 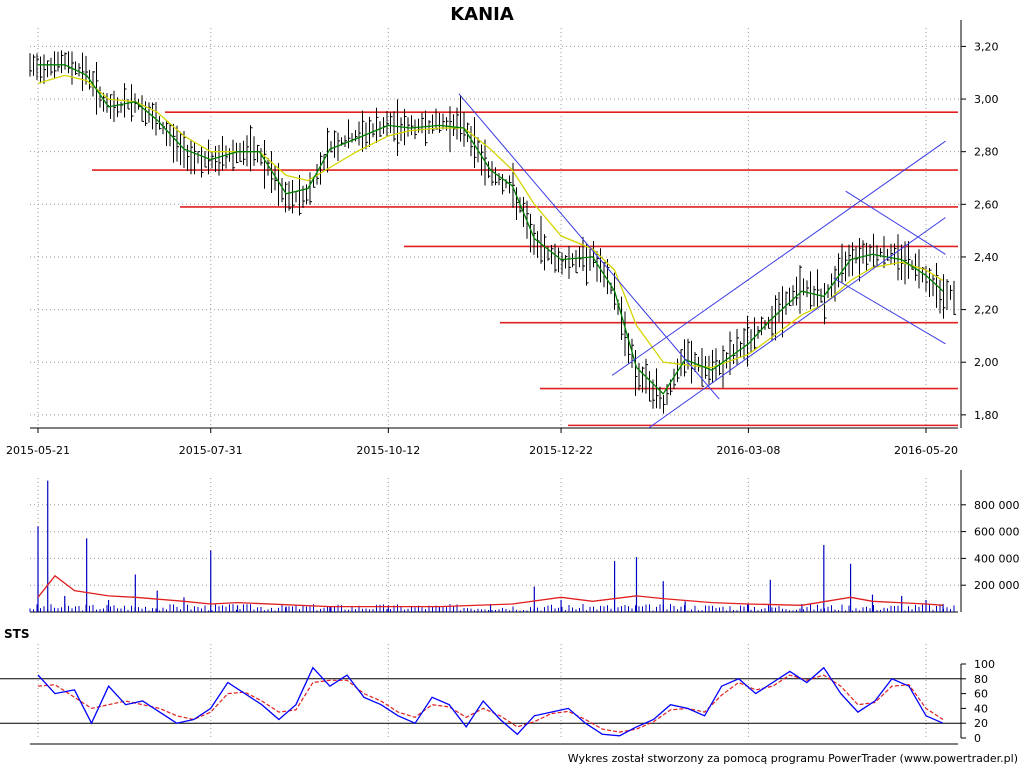 I want to click on y-tick-label: 2,20, so click(x=986, y=310).